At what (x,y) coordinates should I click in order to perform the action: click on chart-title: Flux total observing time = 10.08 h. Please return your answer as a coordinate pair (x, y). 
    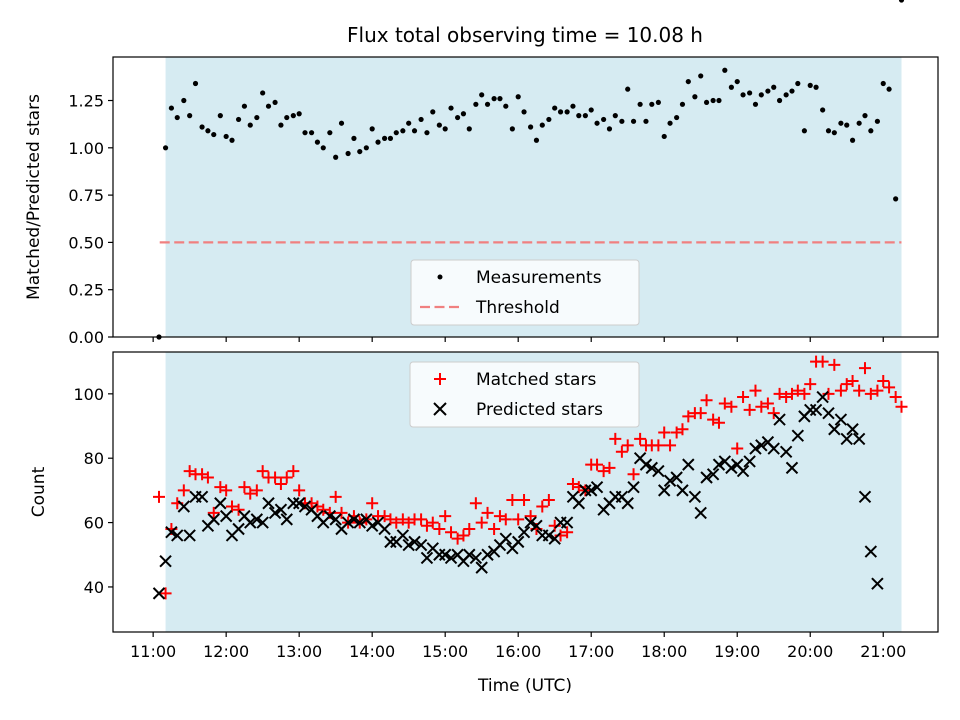
    Looking at the image, I should click on (525, 35).